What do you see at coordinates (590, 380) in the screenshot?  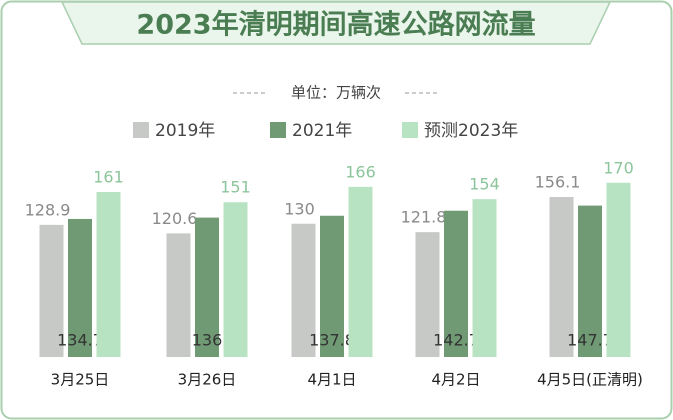 I see `x-tick-label: 4月5日(正清明)` at bounding box center [590, 380].